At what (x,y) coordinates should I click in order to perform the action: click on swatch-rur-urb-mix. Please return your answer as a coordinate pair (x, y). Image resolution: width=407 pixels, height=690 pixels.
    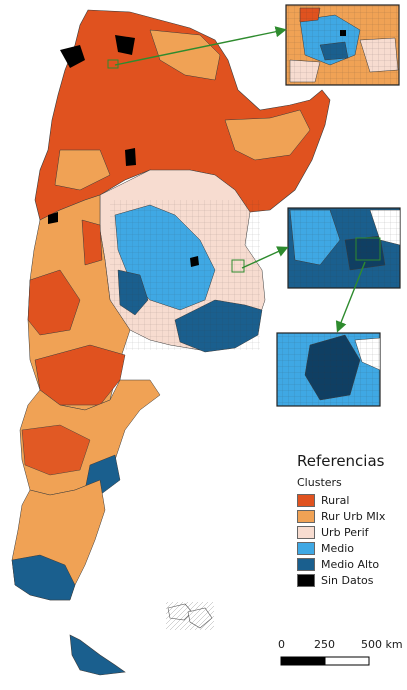
    Looking at the image, I should click on (306, 516).